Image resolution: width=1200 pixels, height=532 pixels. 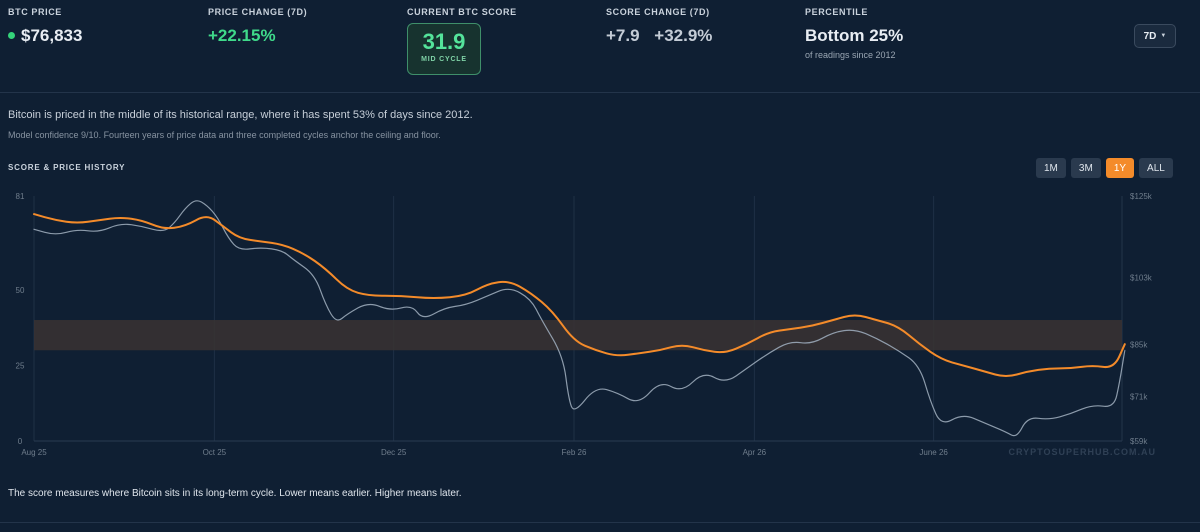 What do you see at coordinates (444, 41) in the screenshot?
I see `score-value: 31.9` at bounding box center [444, 41].